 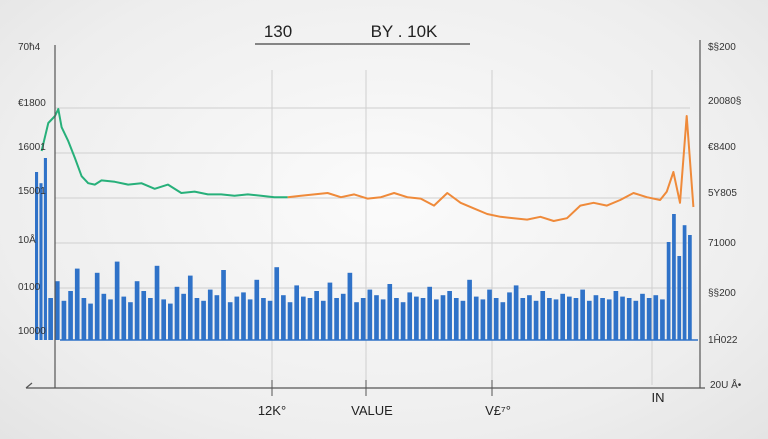 I want to click on right-axis-ticks: $§200 20080§ €8400 5Y805 71000 §§200 1Ĥ022, so click(x=724, y=194).